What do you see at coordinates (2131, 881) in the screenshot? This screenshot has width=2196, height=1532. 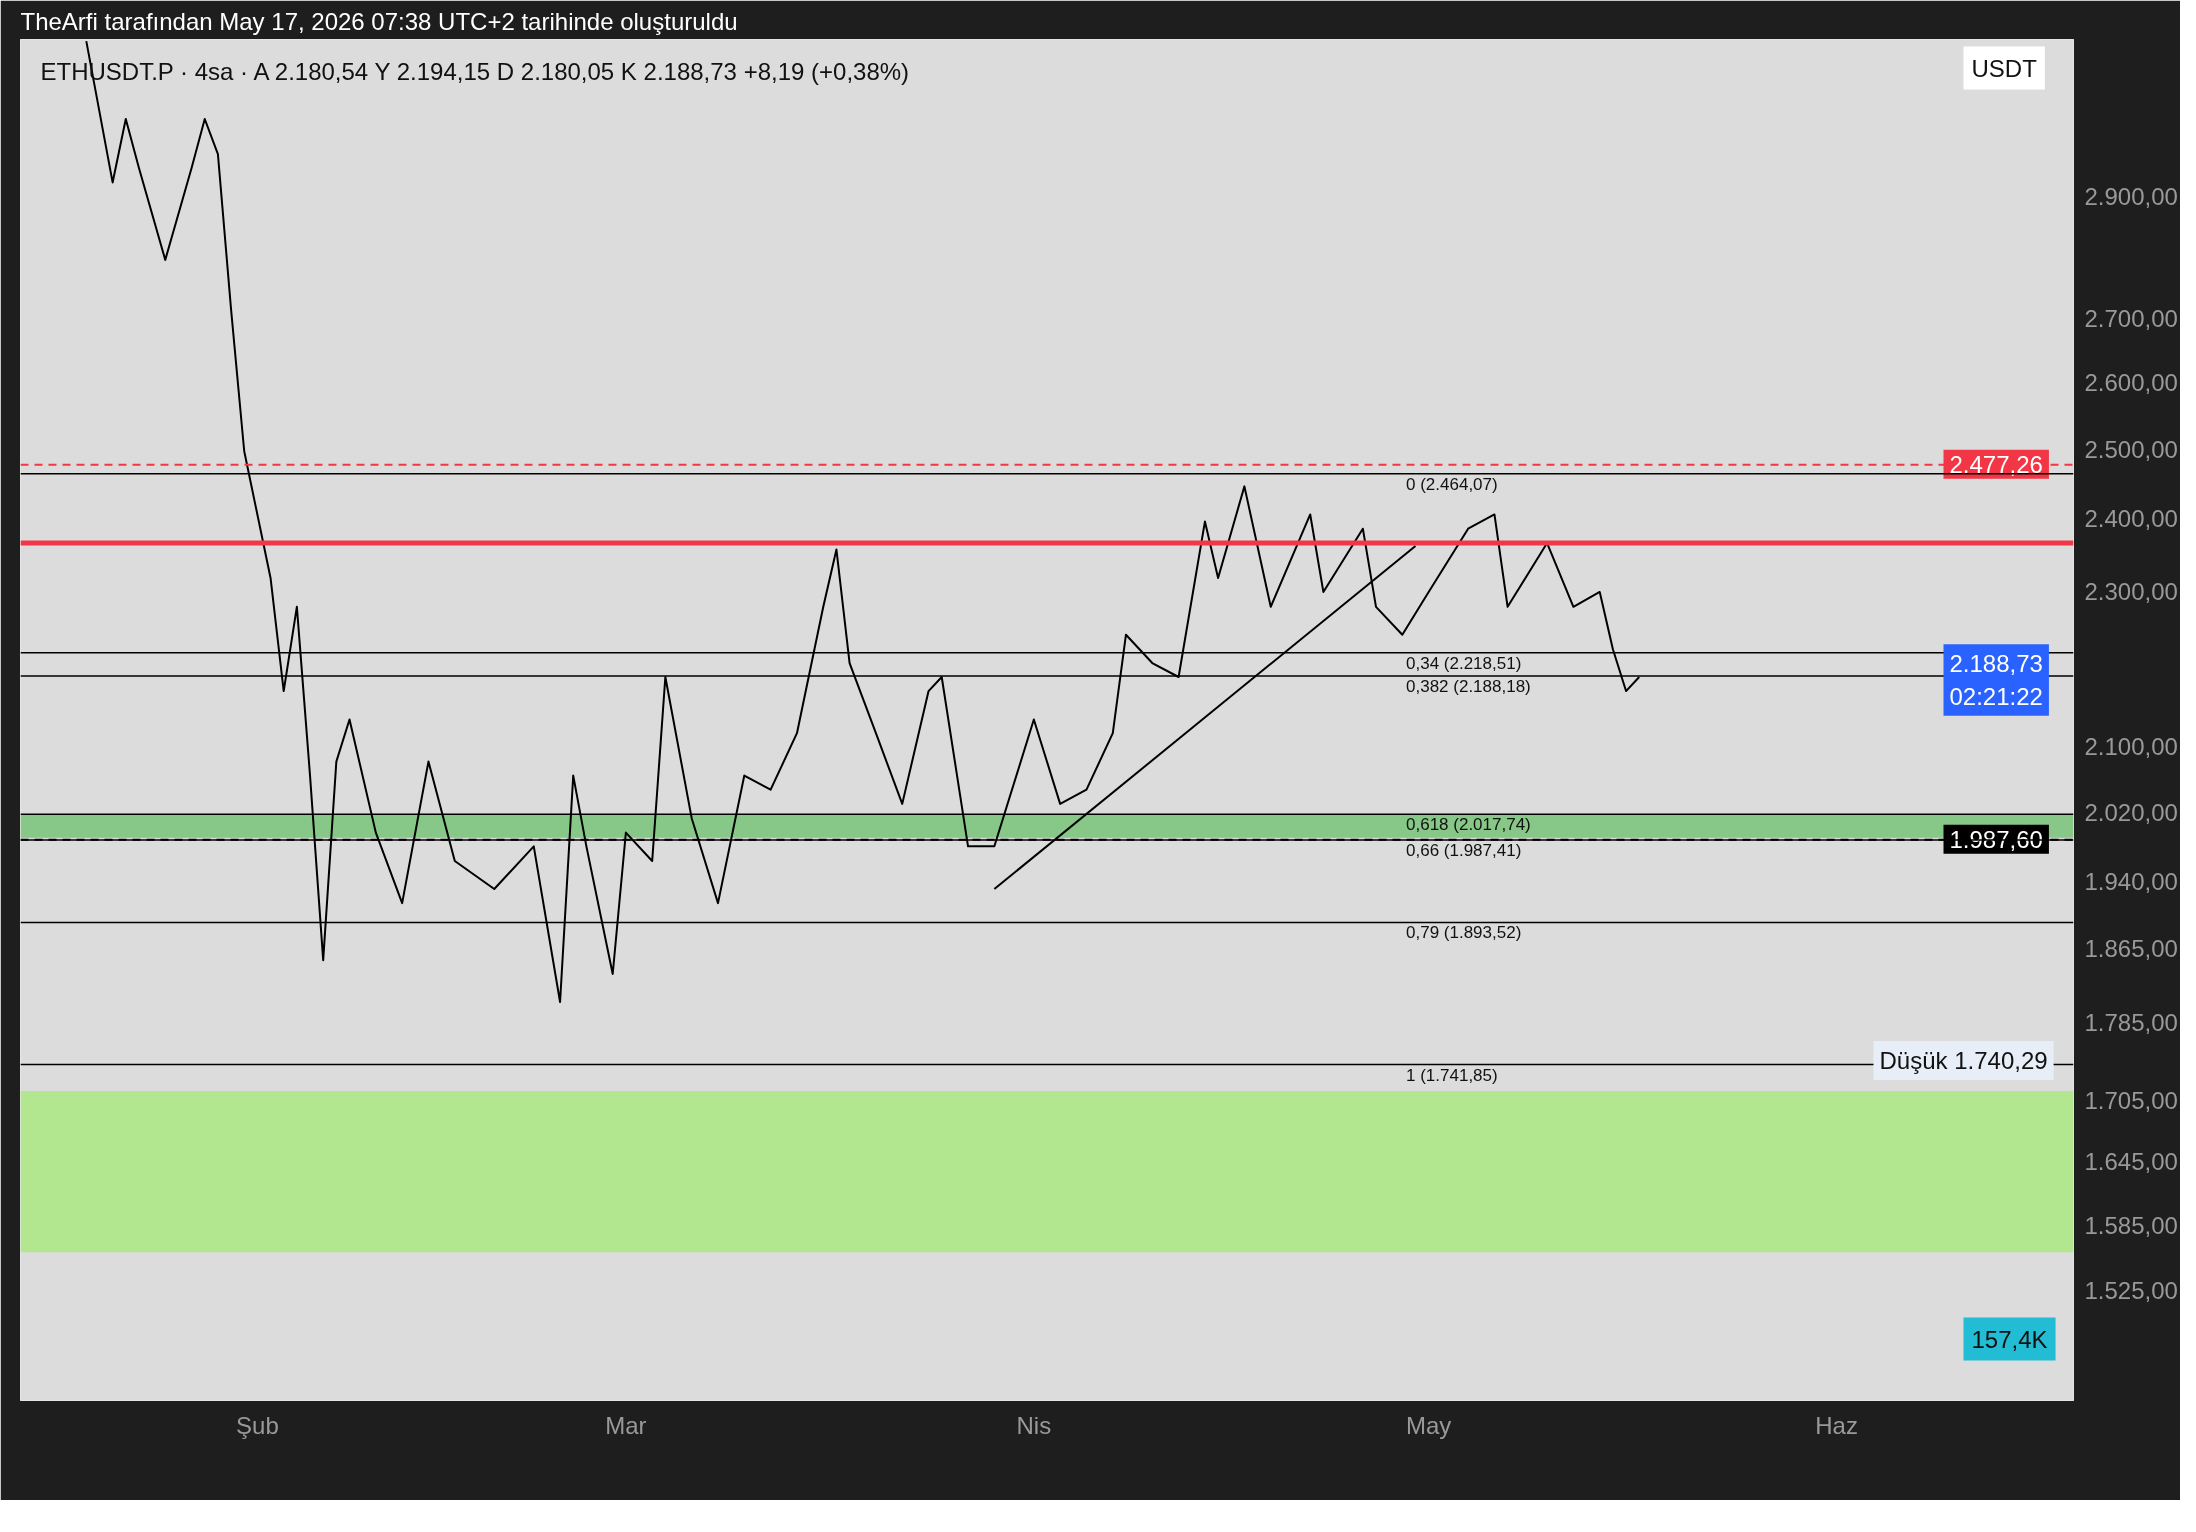 I see `y-tick-label: 1.940,00` at bounding box center [2131, 881].